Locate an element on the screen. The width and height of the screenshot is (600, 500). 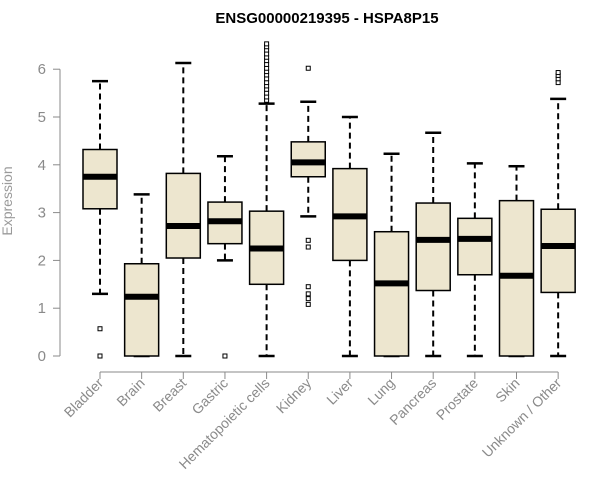
x-tick-label: Kidney is located at coordinates (294, 396).